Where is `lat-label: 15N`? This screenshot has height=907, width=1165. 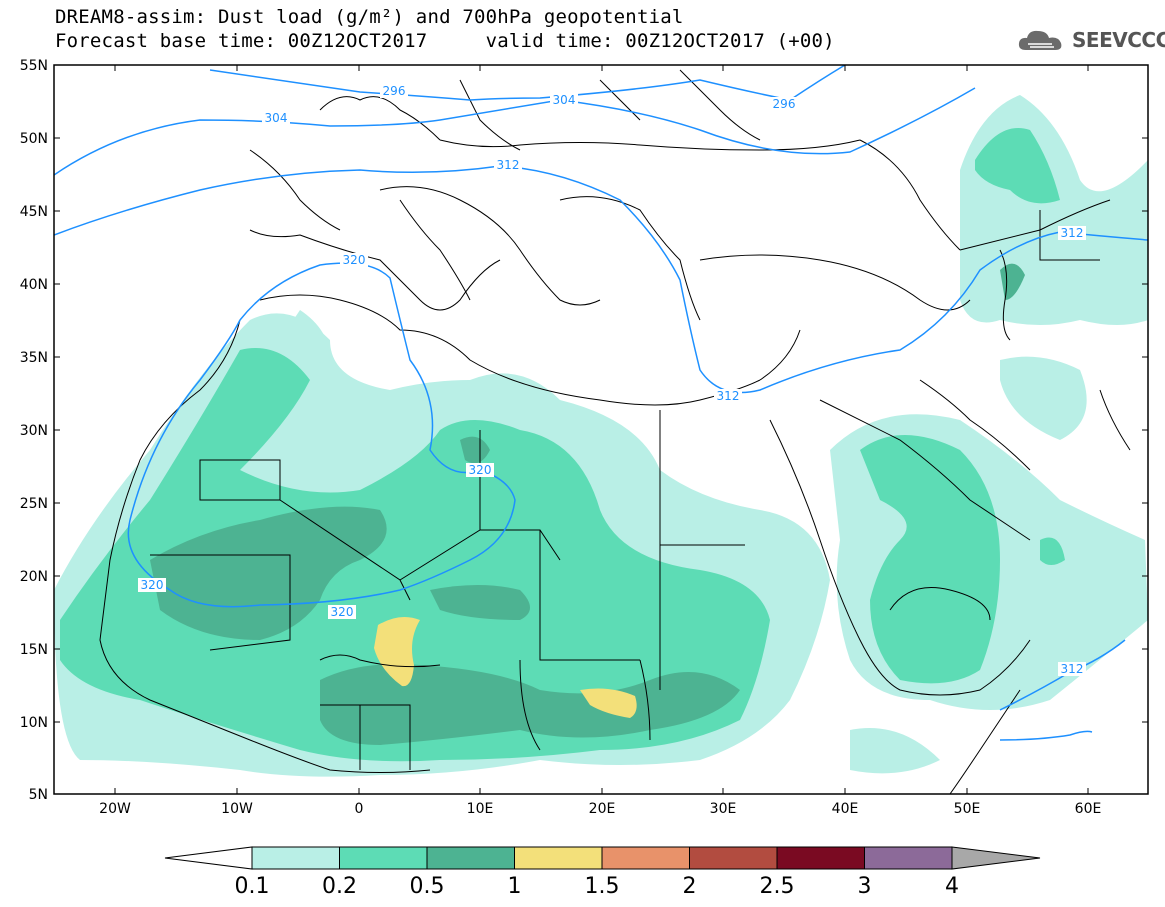 lat-label: 15N is located at coordinates (34, 650).